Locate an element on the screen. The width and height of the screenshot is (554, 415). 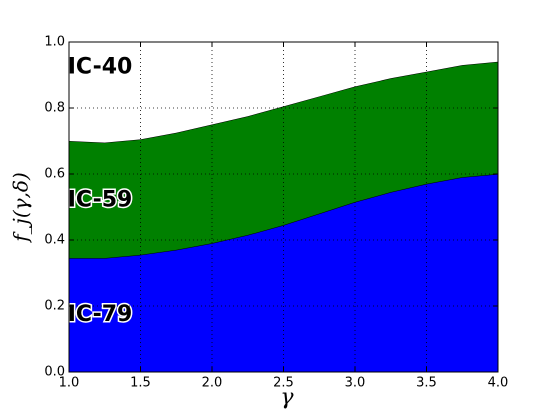
y-tick-label: 0.6 is located at coordinates (54, 174).